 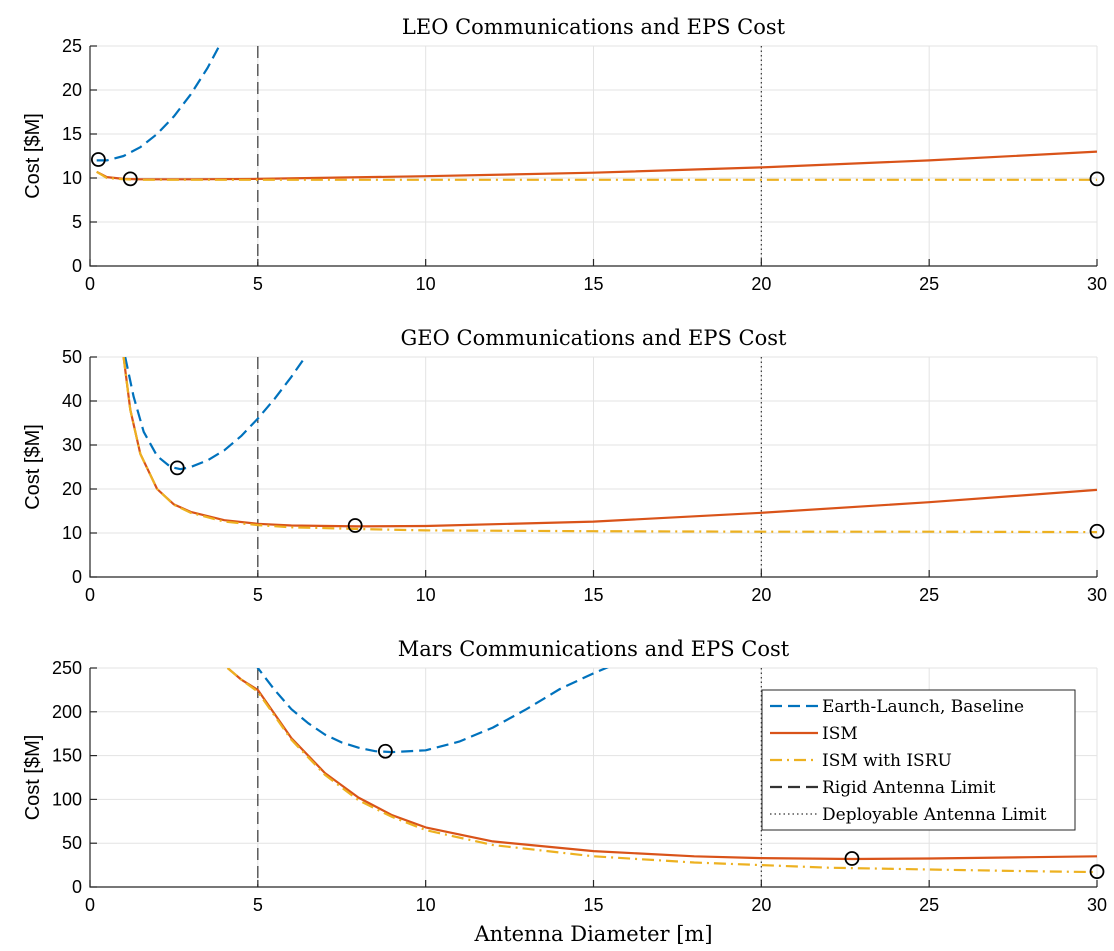 What do you see at coordinates (67, 799) in the screenshot?
I see `y-tick-label: 100` at bounding box center [67, 799].